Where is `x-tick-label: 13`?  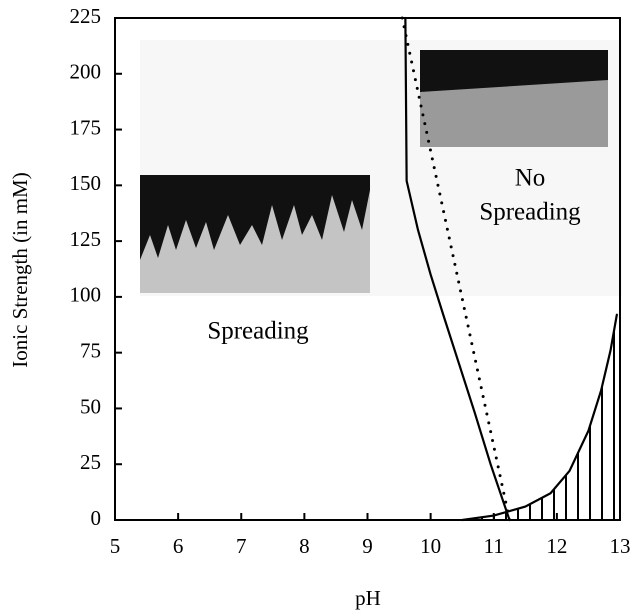 x-tick-label: 13 is located at coordinates (620, 546).